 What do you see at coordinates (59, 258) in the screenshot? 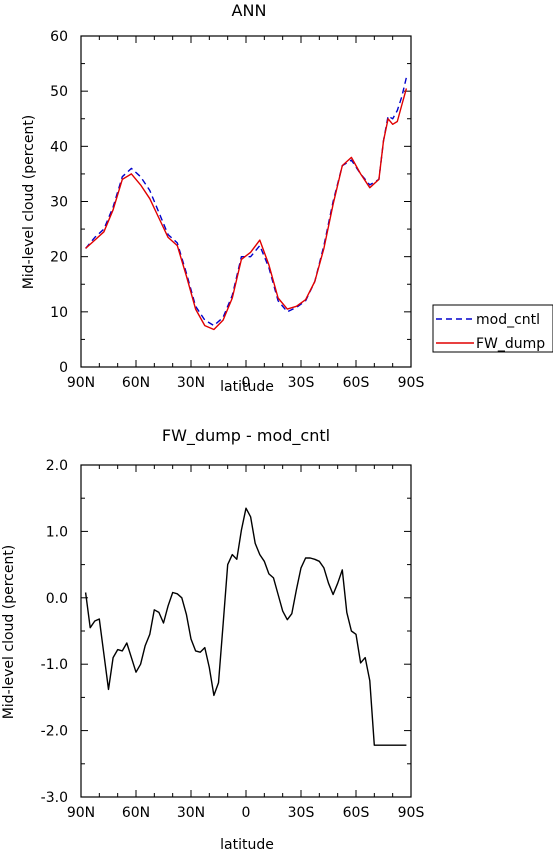
I see `top-y-tick-label: 20` at bounding box center [59, 258].